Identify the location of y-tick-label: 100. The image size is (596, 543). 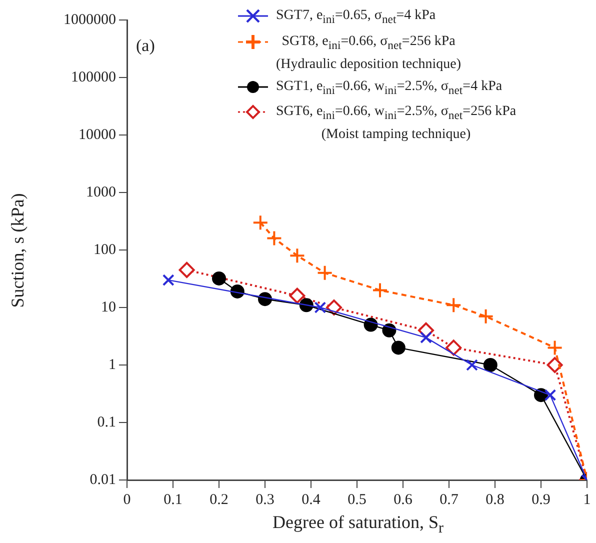
(105, 250).